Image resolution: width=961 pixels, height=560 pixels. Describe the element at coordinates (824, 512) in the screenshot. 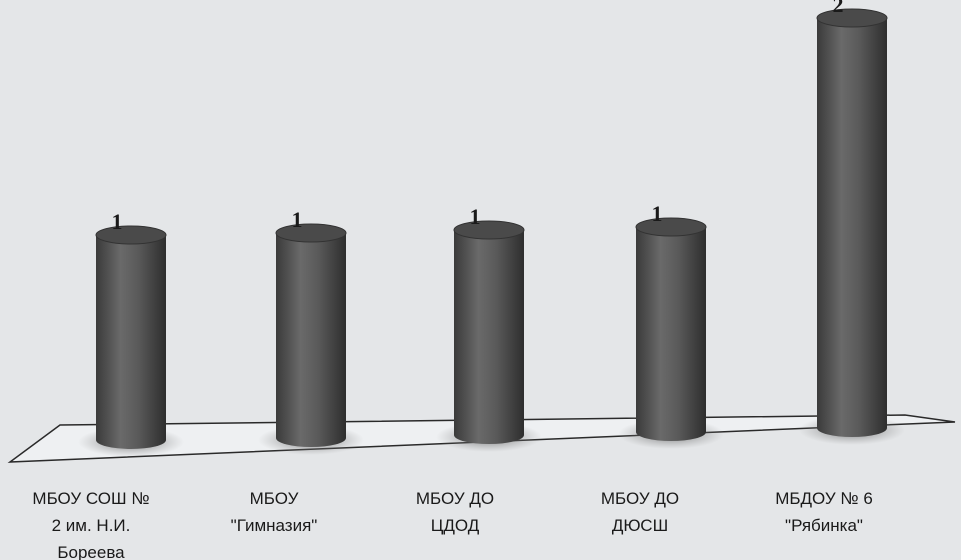

I see `category-label: МБДОУ № 6 "Рябинка"` at that location.